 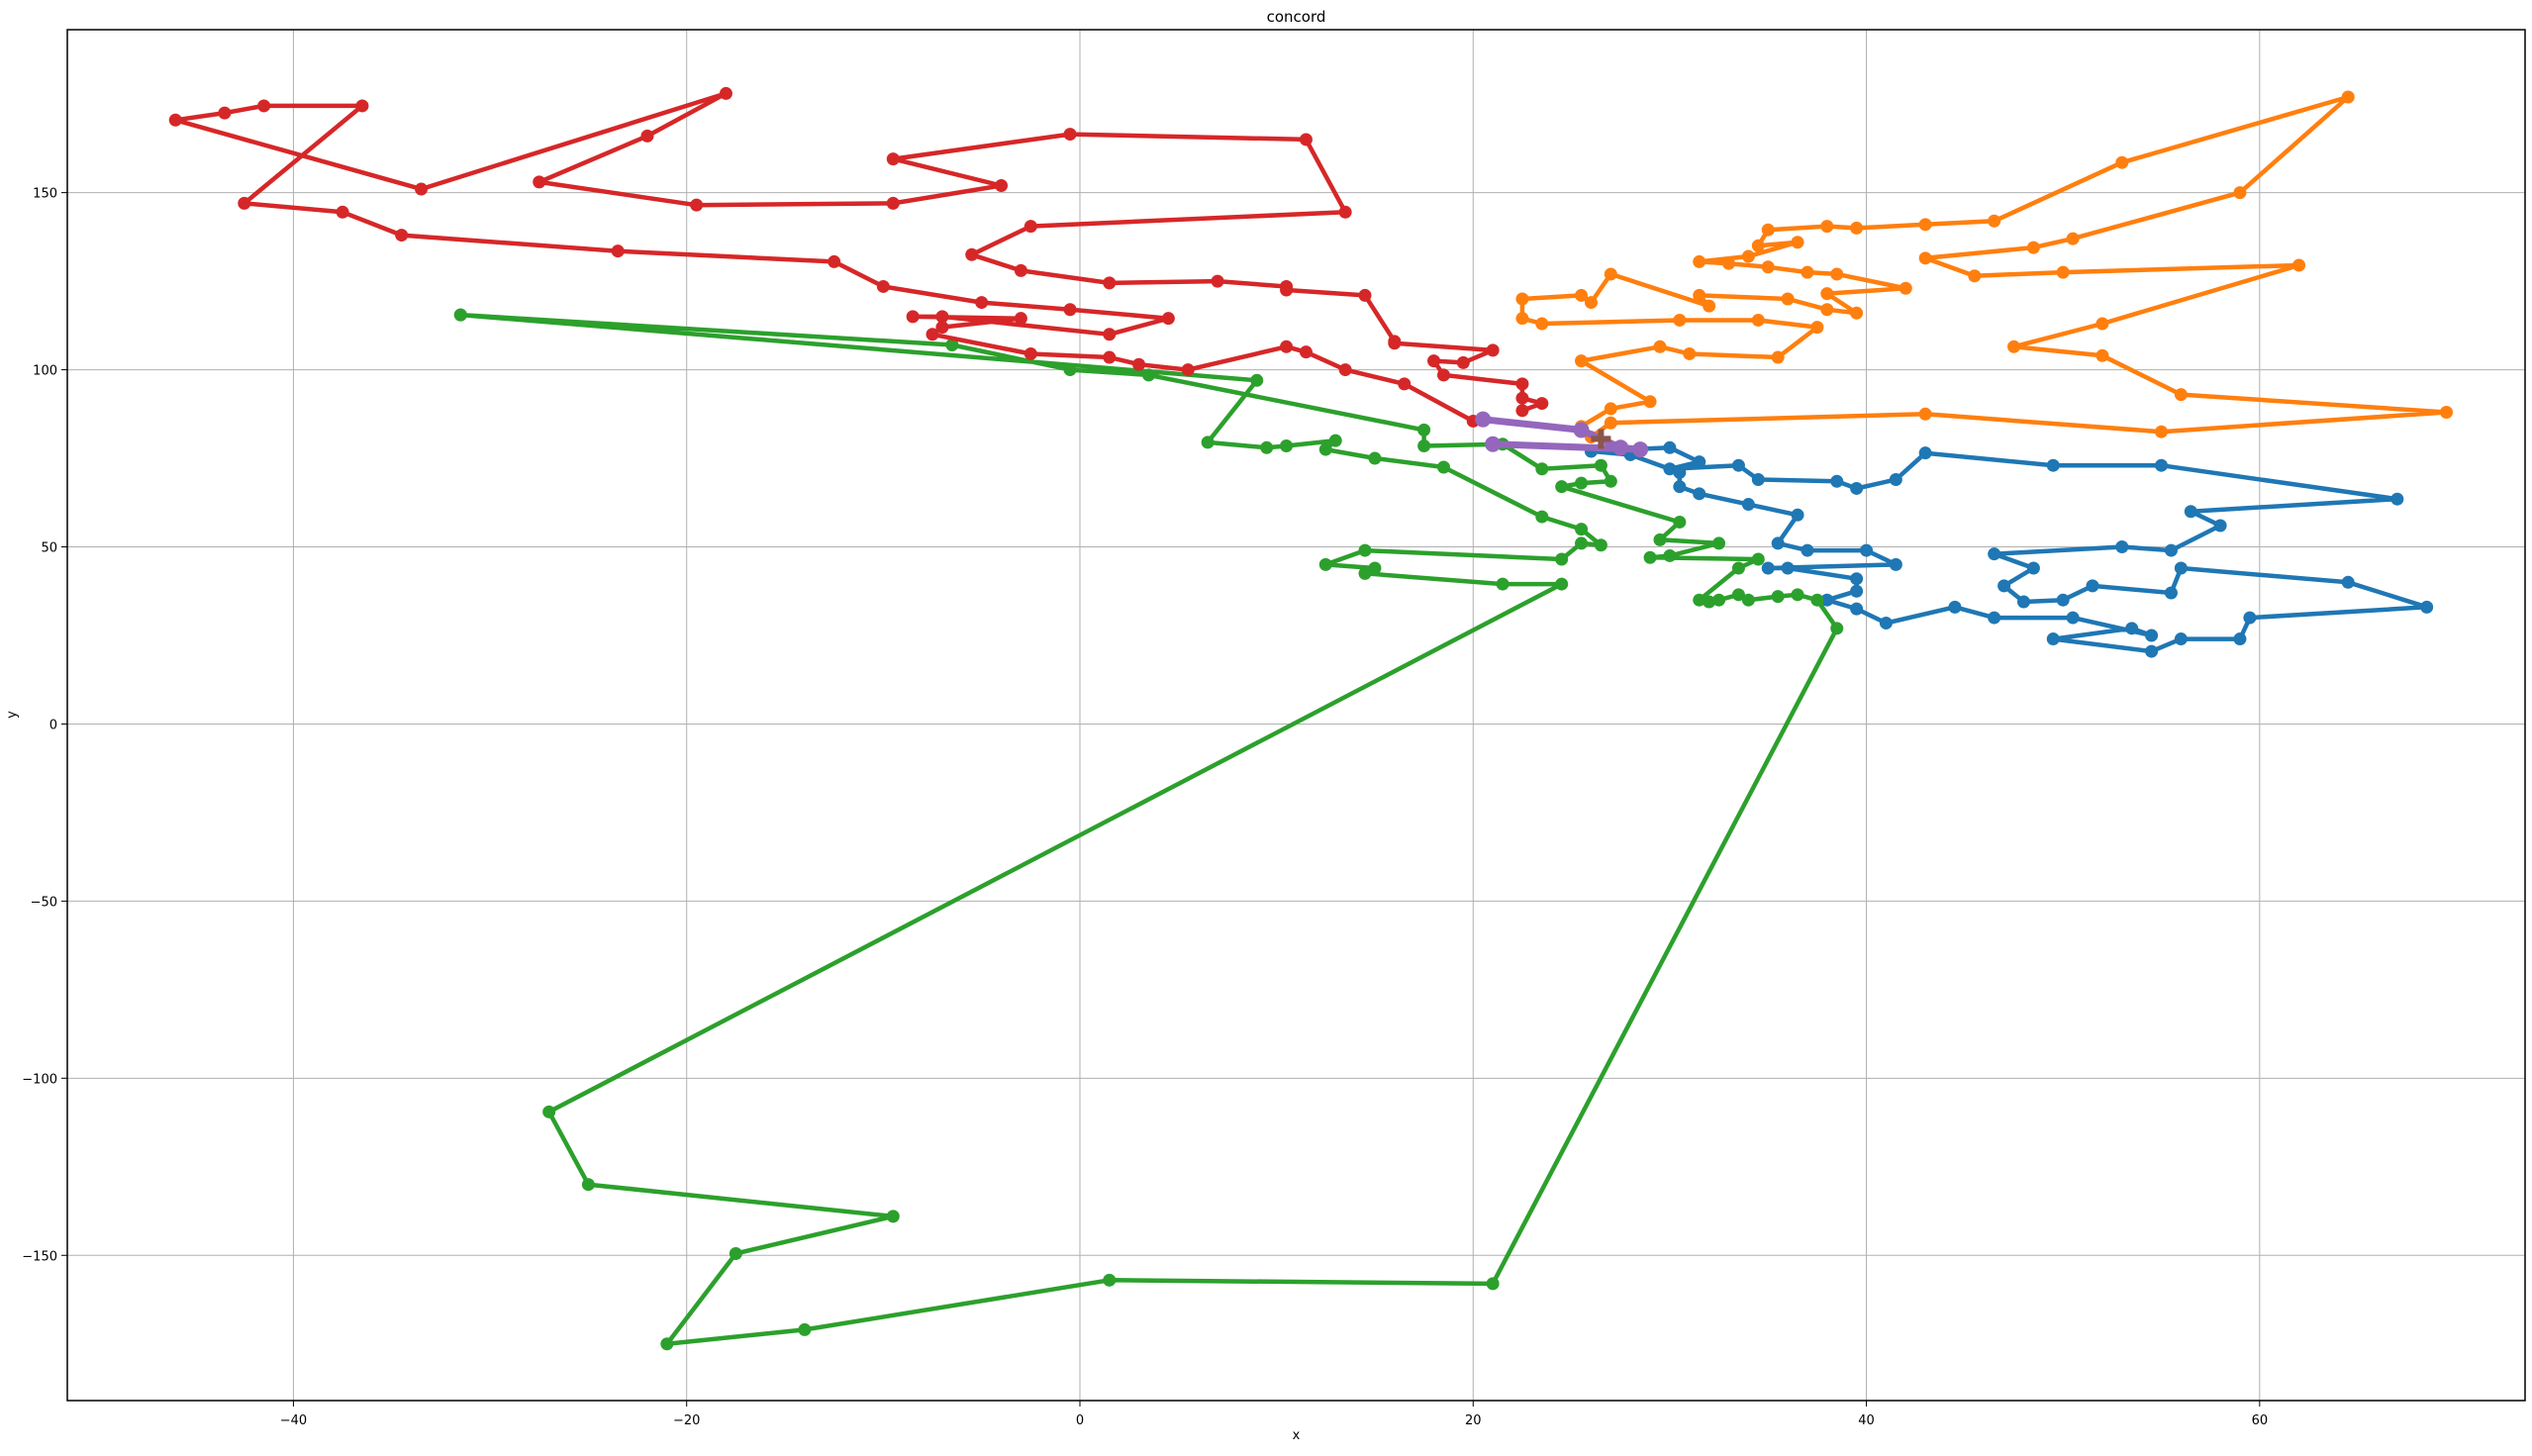 I want to click on y-tick-label: 100, so click(x=45, y=372).